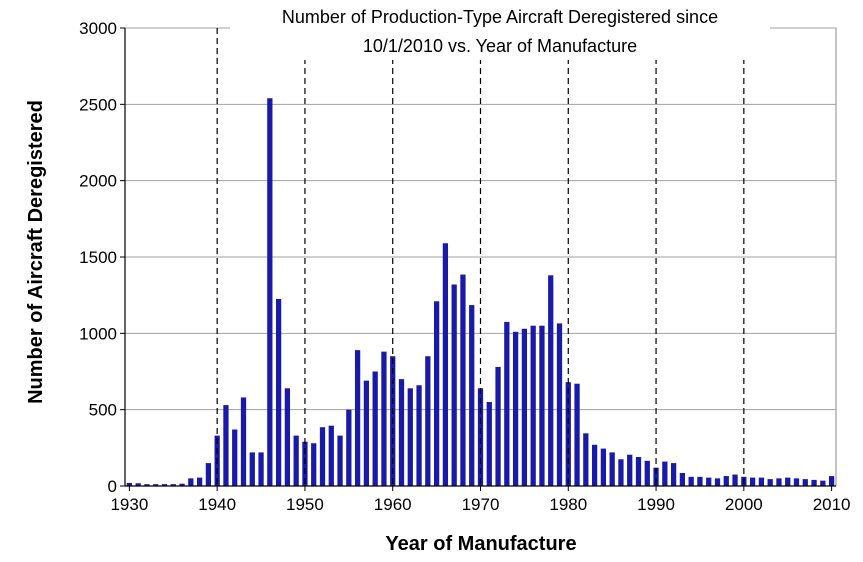 The width and height of the screenshot is (863, 562). What do you see at coordinates (217, 504) in the screenshot?
I see `x-tick-label-1940: 1940` at bounding box center [217, 504].